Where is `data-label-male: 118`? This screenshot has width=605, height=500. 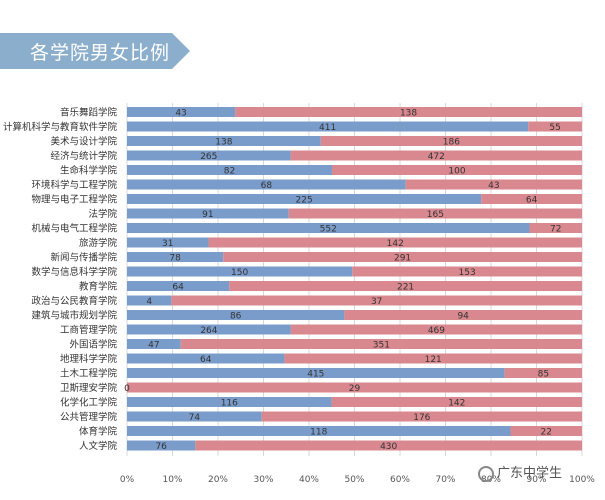 data-label-male: 118 is located at coordinates (318, 433).